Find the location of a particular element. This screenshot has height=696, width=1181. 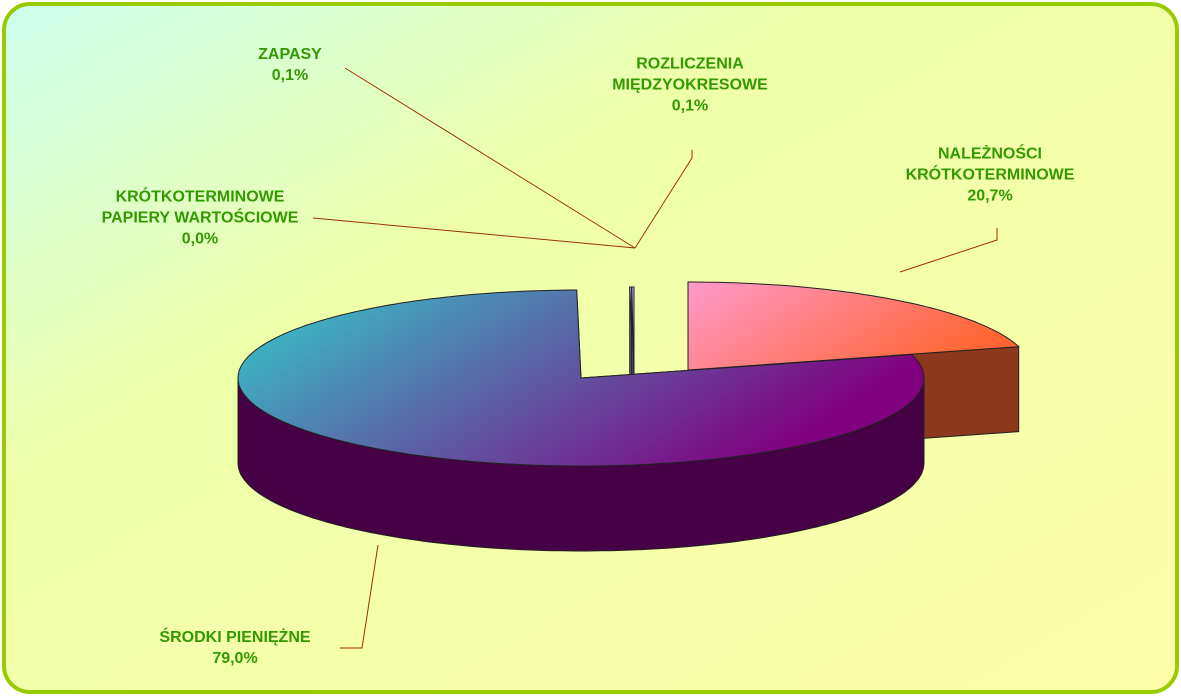

data-label: NALEŻNOŚCI KRÓTKOTERMINOWE 20,7% is located at coordinates (990, 175).